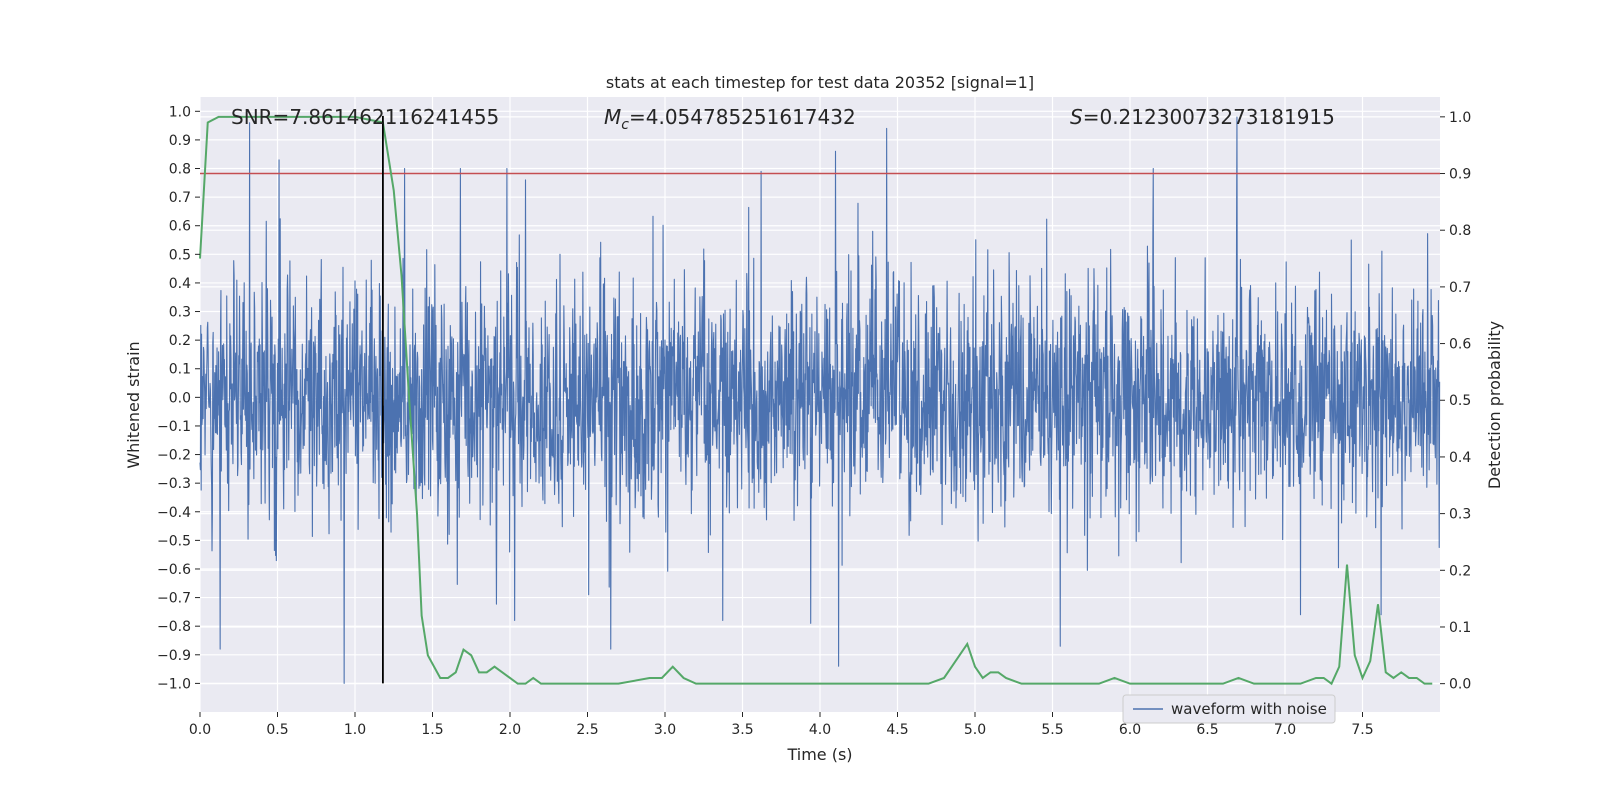  What do you see at coordinates (174, 570) in the screenshot?
I see `y-left-tick-label-16: −0.6` at bounding box center [174, 570].